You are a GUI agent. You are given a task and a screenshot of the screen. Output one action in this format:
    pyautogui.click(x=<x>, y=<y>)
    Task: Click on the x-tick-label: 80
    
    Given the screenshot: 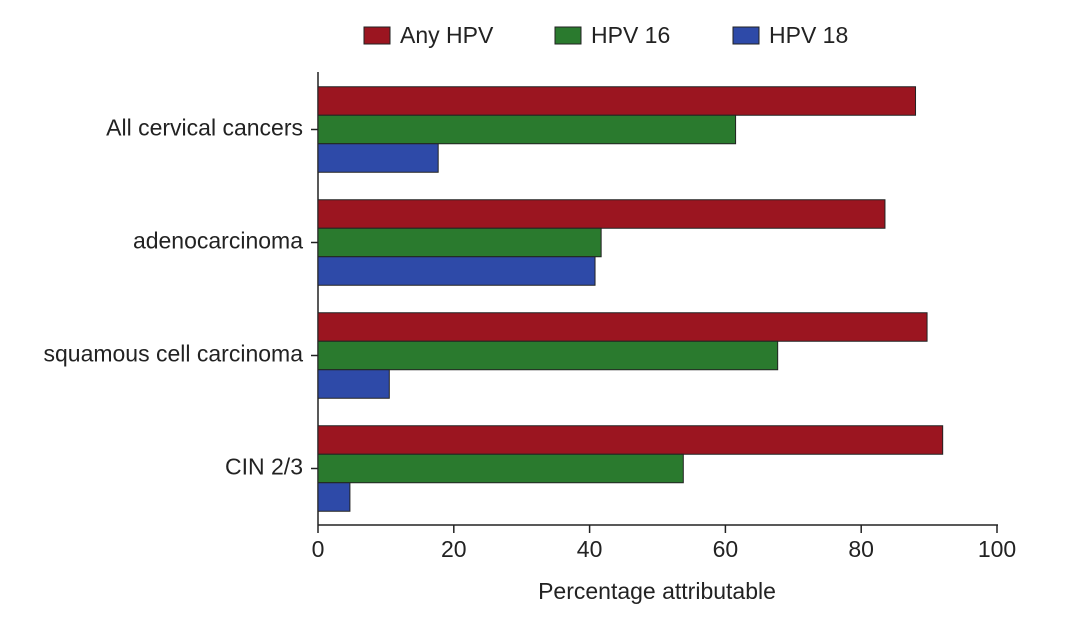 What is the action you would take?
    pyautogui.click(x=861, y=549)
    